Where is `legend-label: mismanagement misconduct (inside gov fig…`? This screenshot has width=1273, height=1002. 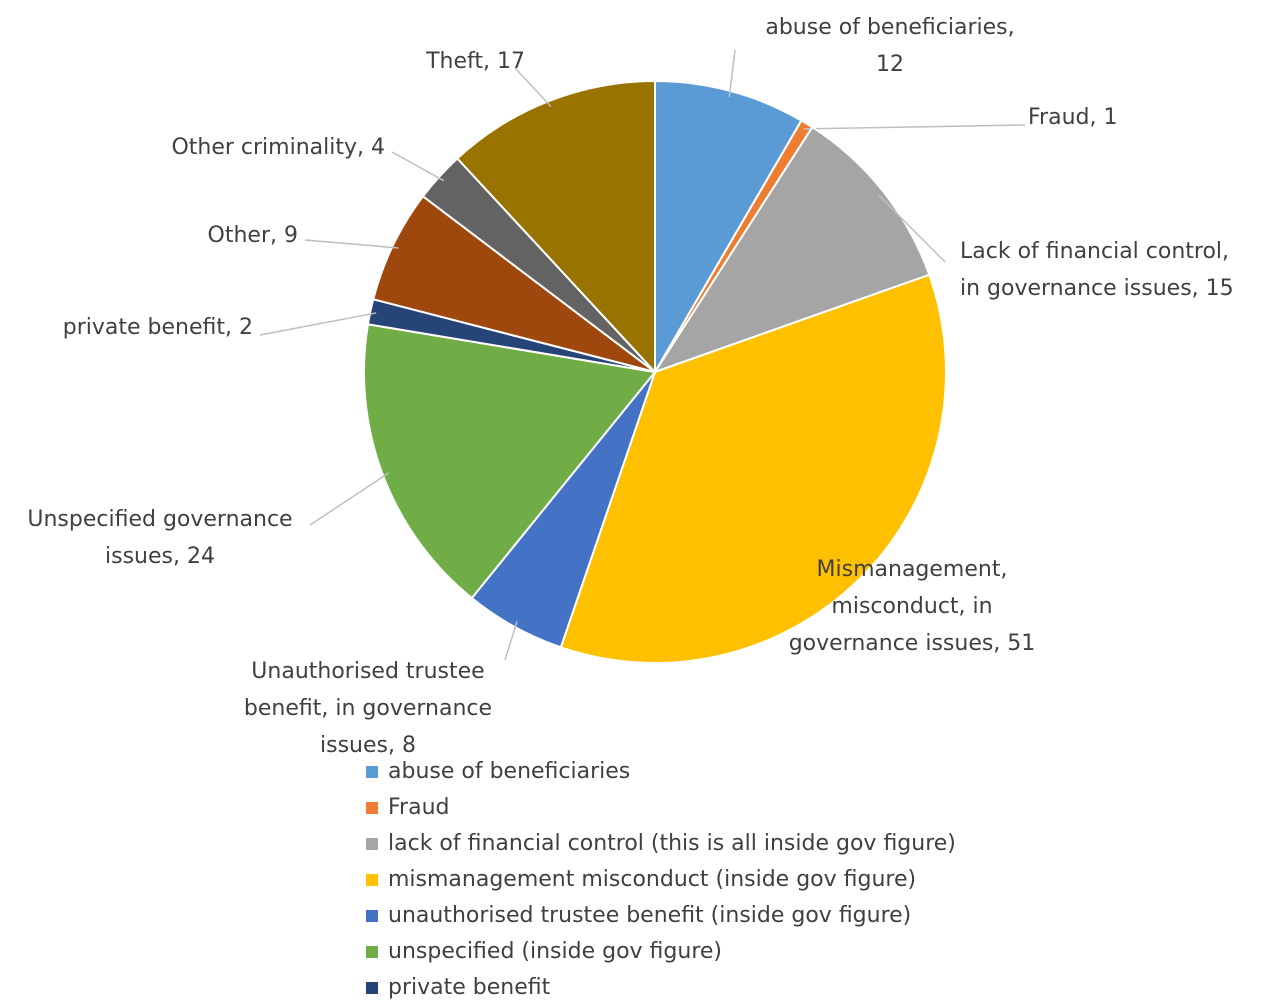
legend-label: mismanagement misconduct (inside gov fig… is located at coordinates (652, 879).